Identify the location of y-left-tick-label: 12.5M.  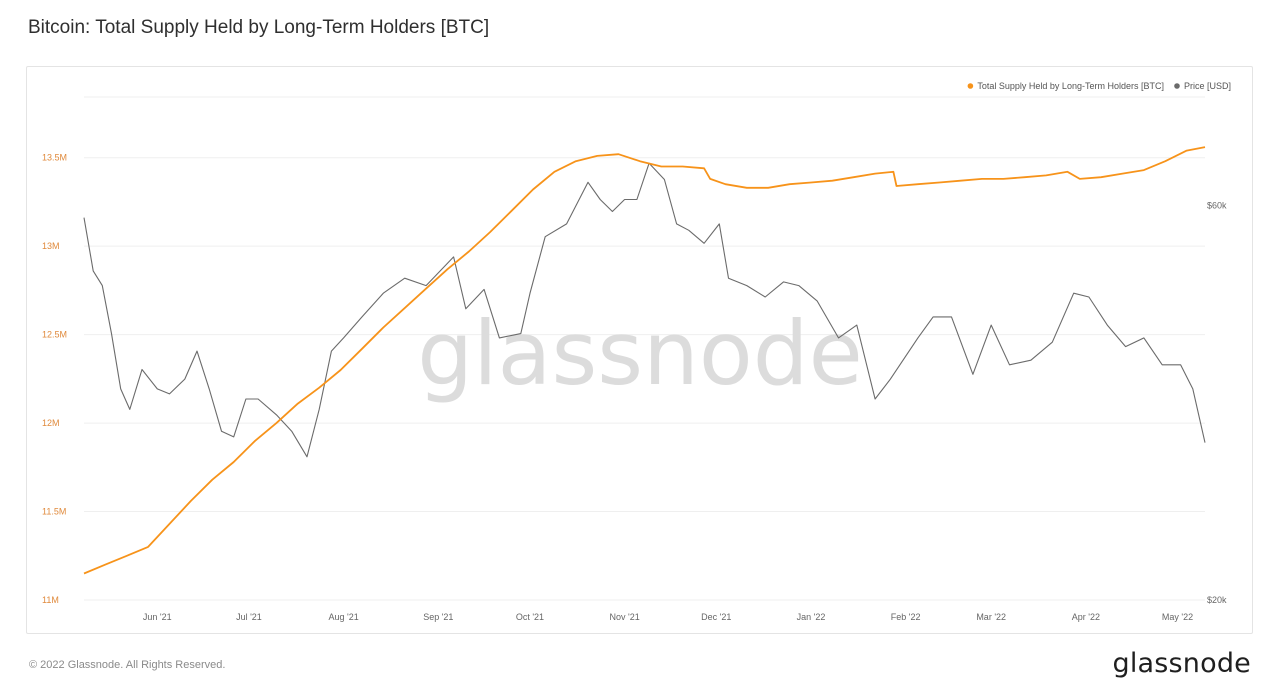
(54, 335).